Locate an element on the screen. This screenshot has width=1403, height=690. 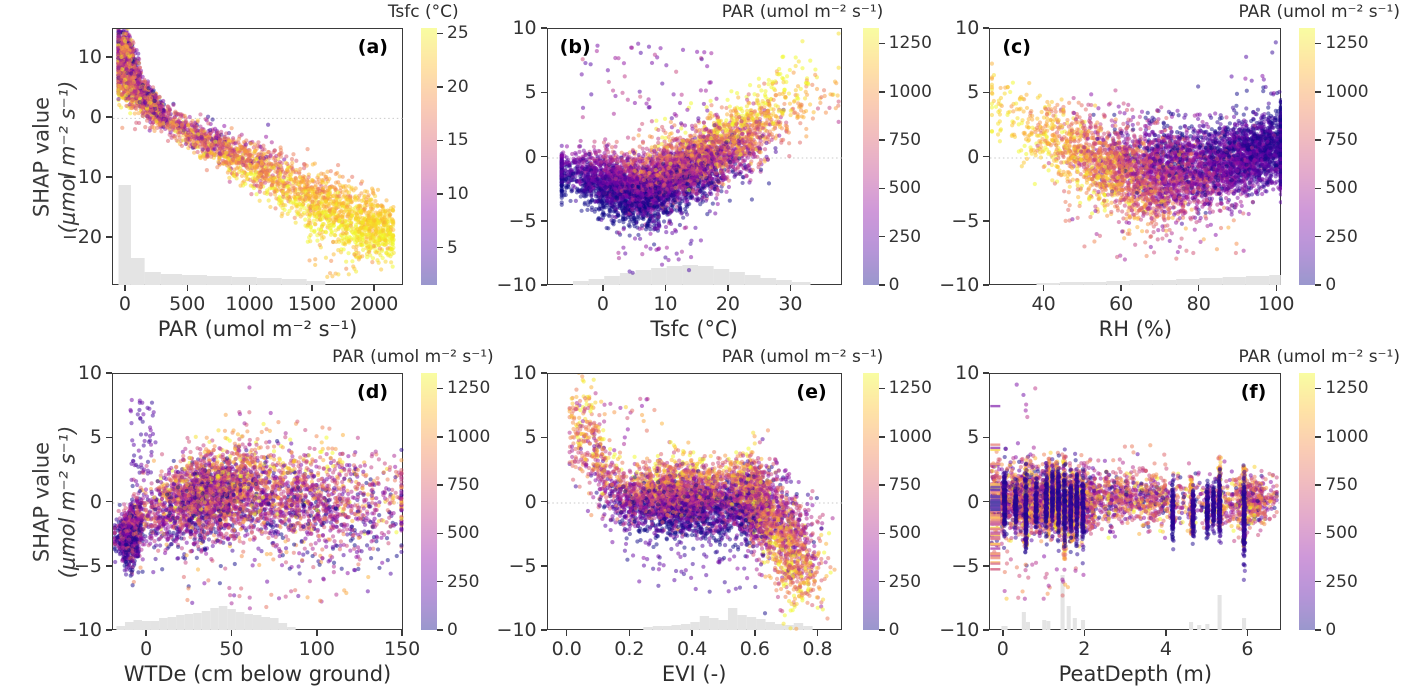
y-tick-label: −20 is located at coordinates (81, 236).